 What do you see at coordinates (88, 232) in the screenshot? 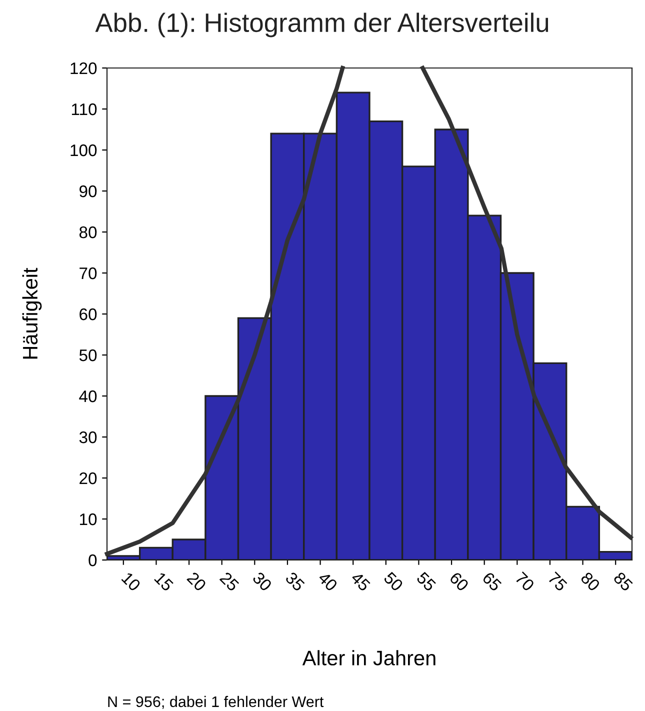
I see `y-tick-label: 80` at bounding box center [88, 232].